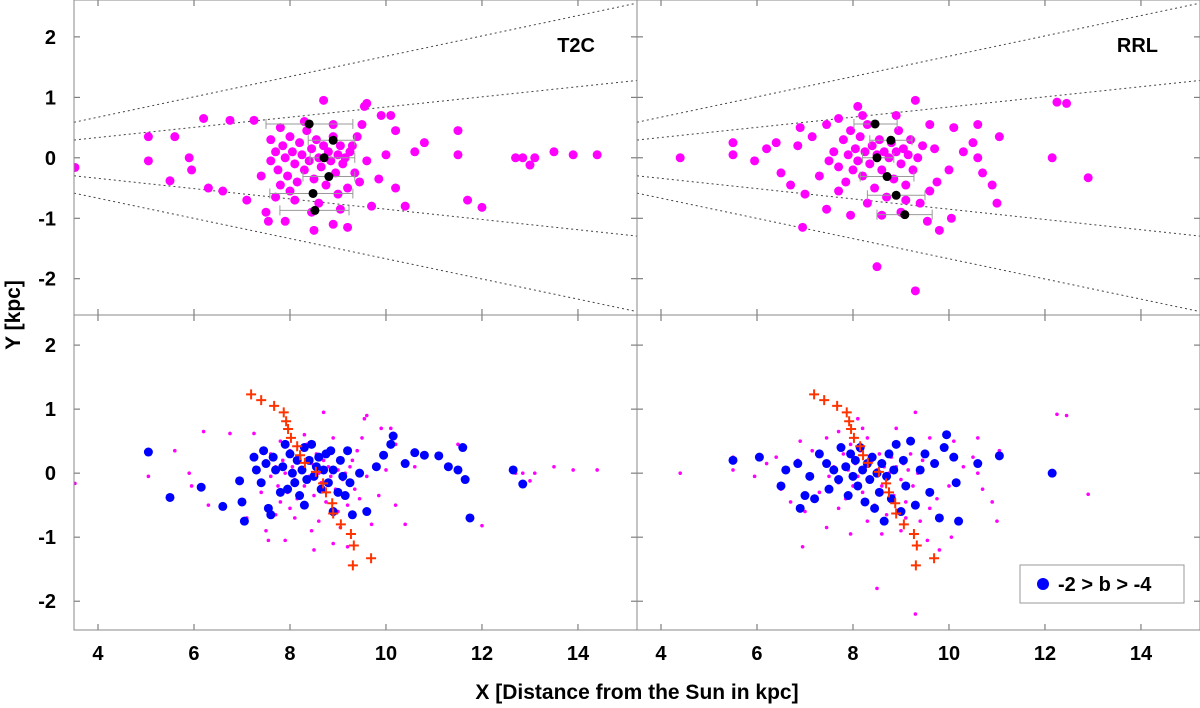 The width and height of the screenshot is (1200, 708). What do you see at coordinates (47, 602) in the screenshot?
I see `y-tick-label: -2` at bounding box center [47, 602].